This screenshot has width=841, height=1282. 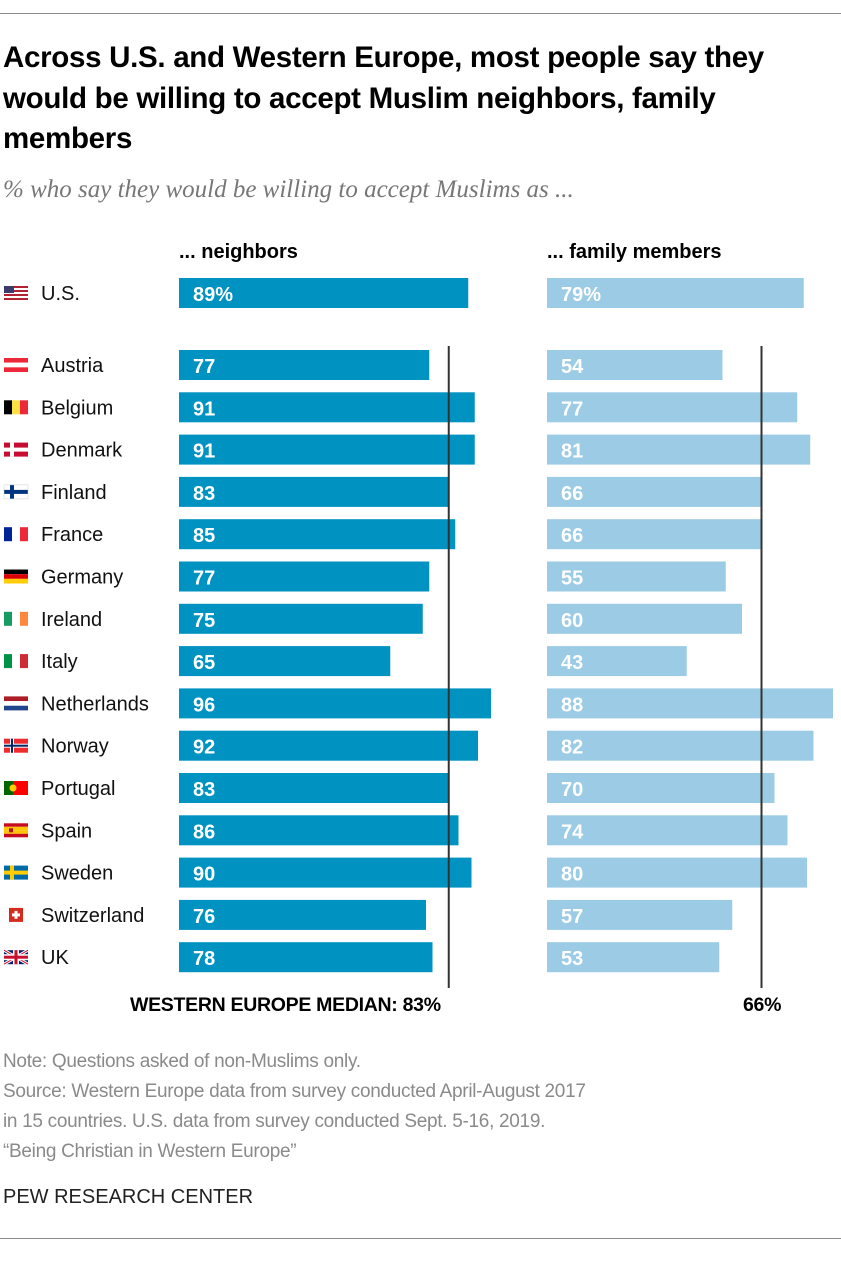 What do you see at coordinates (78, 789) in the screenshot?
I see `country-label: Portugal` at bounding box center [78, 789].